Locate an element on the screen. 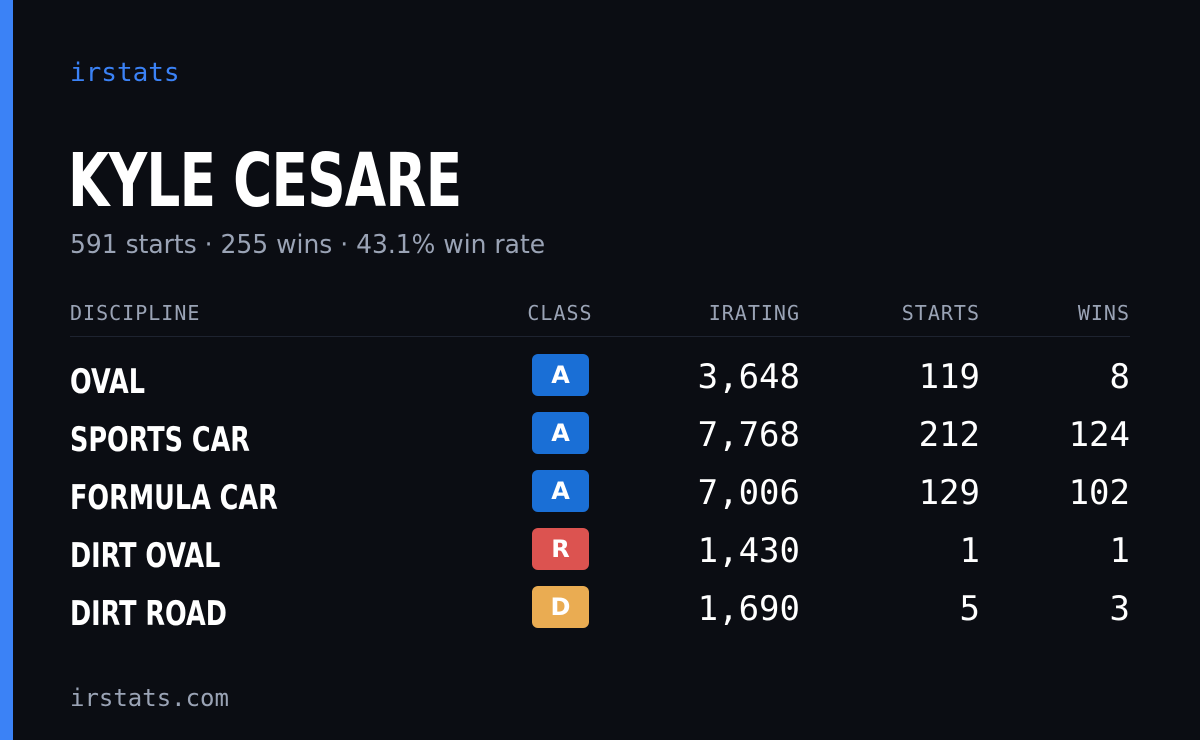  irating-value: 7,768 is located at coordinates (748, 435).